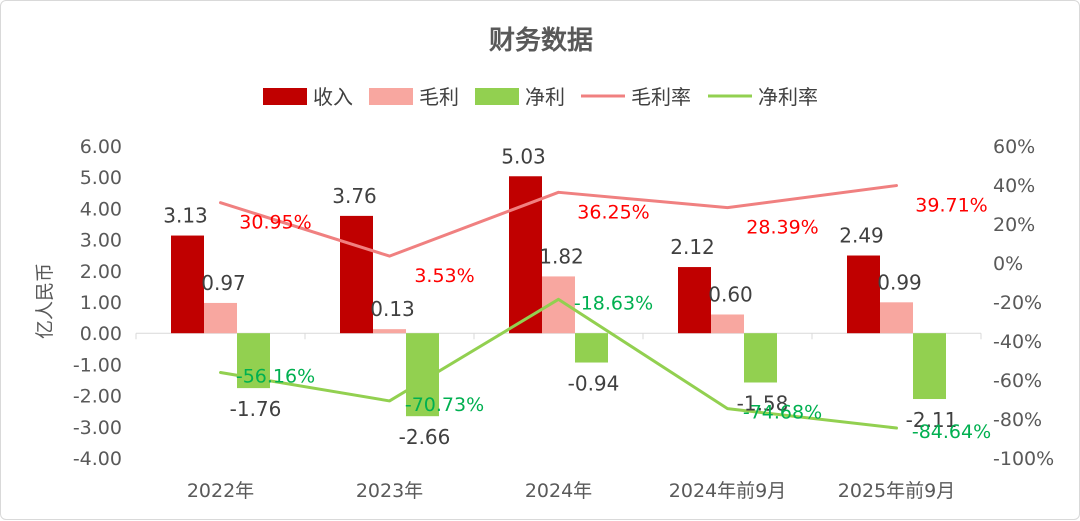  Describe the element at coordinates (97, 459) in the screenshot. I see `y-tick-label: -4.00` at that location.